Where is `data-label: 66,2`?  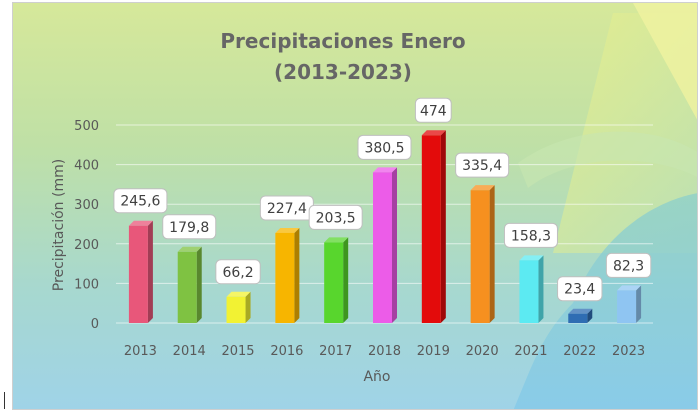
data-label: 66,2 is located at coordinates (238, 272).